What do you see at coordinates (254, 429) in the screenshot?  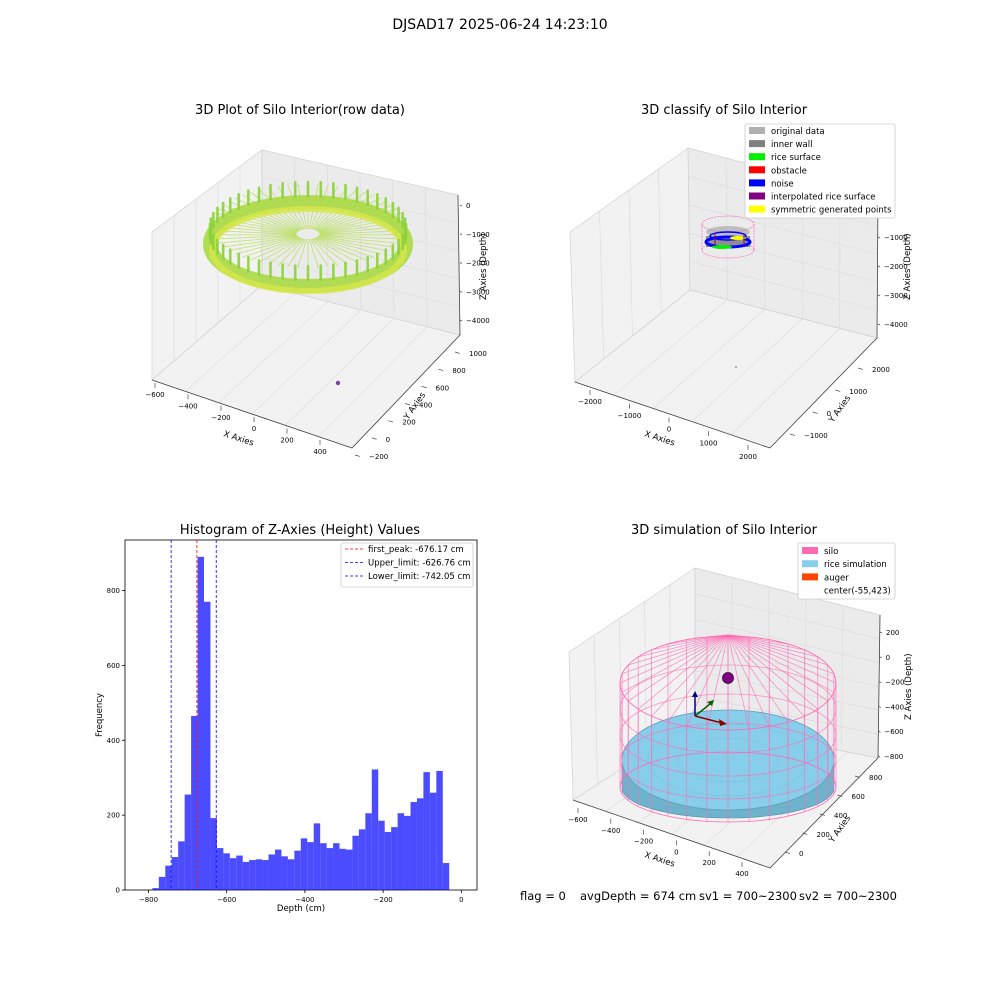 I see `raw-x-tick-label: 0` at bounding box center [254, 429].